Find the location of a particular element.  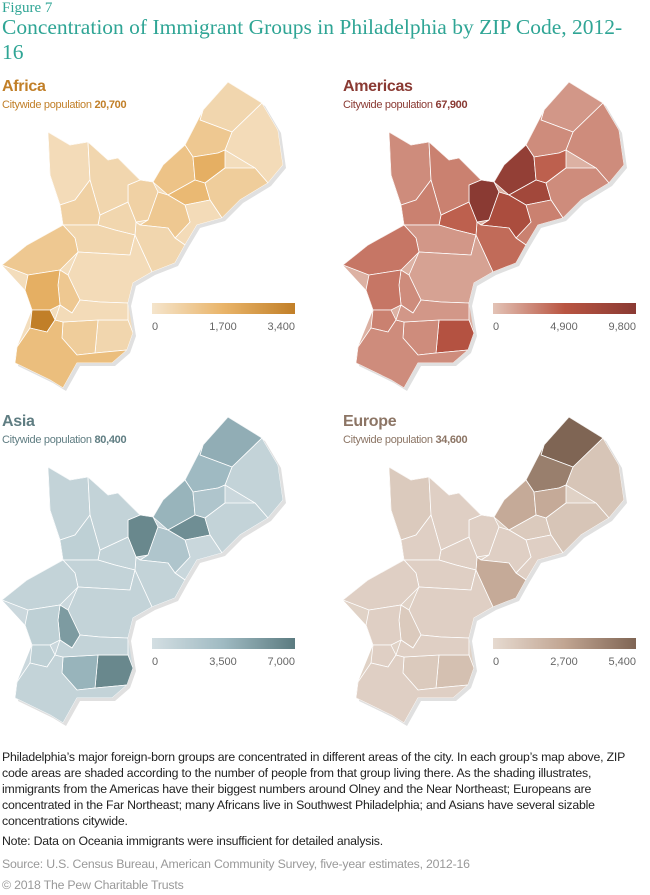

legend-tick-label: 9,800 is located at coordinates (622, 327).